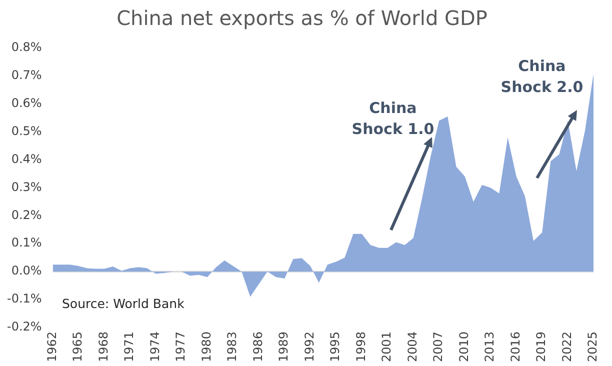 This screenshot has width=612, height=366. Describe the element at coordinates (24, 327) in the screenshot. I see `y-tick-label: -0.2%` at that location.